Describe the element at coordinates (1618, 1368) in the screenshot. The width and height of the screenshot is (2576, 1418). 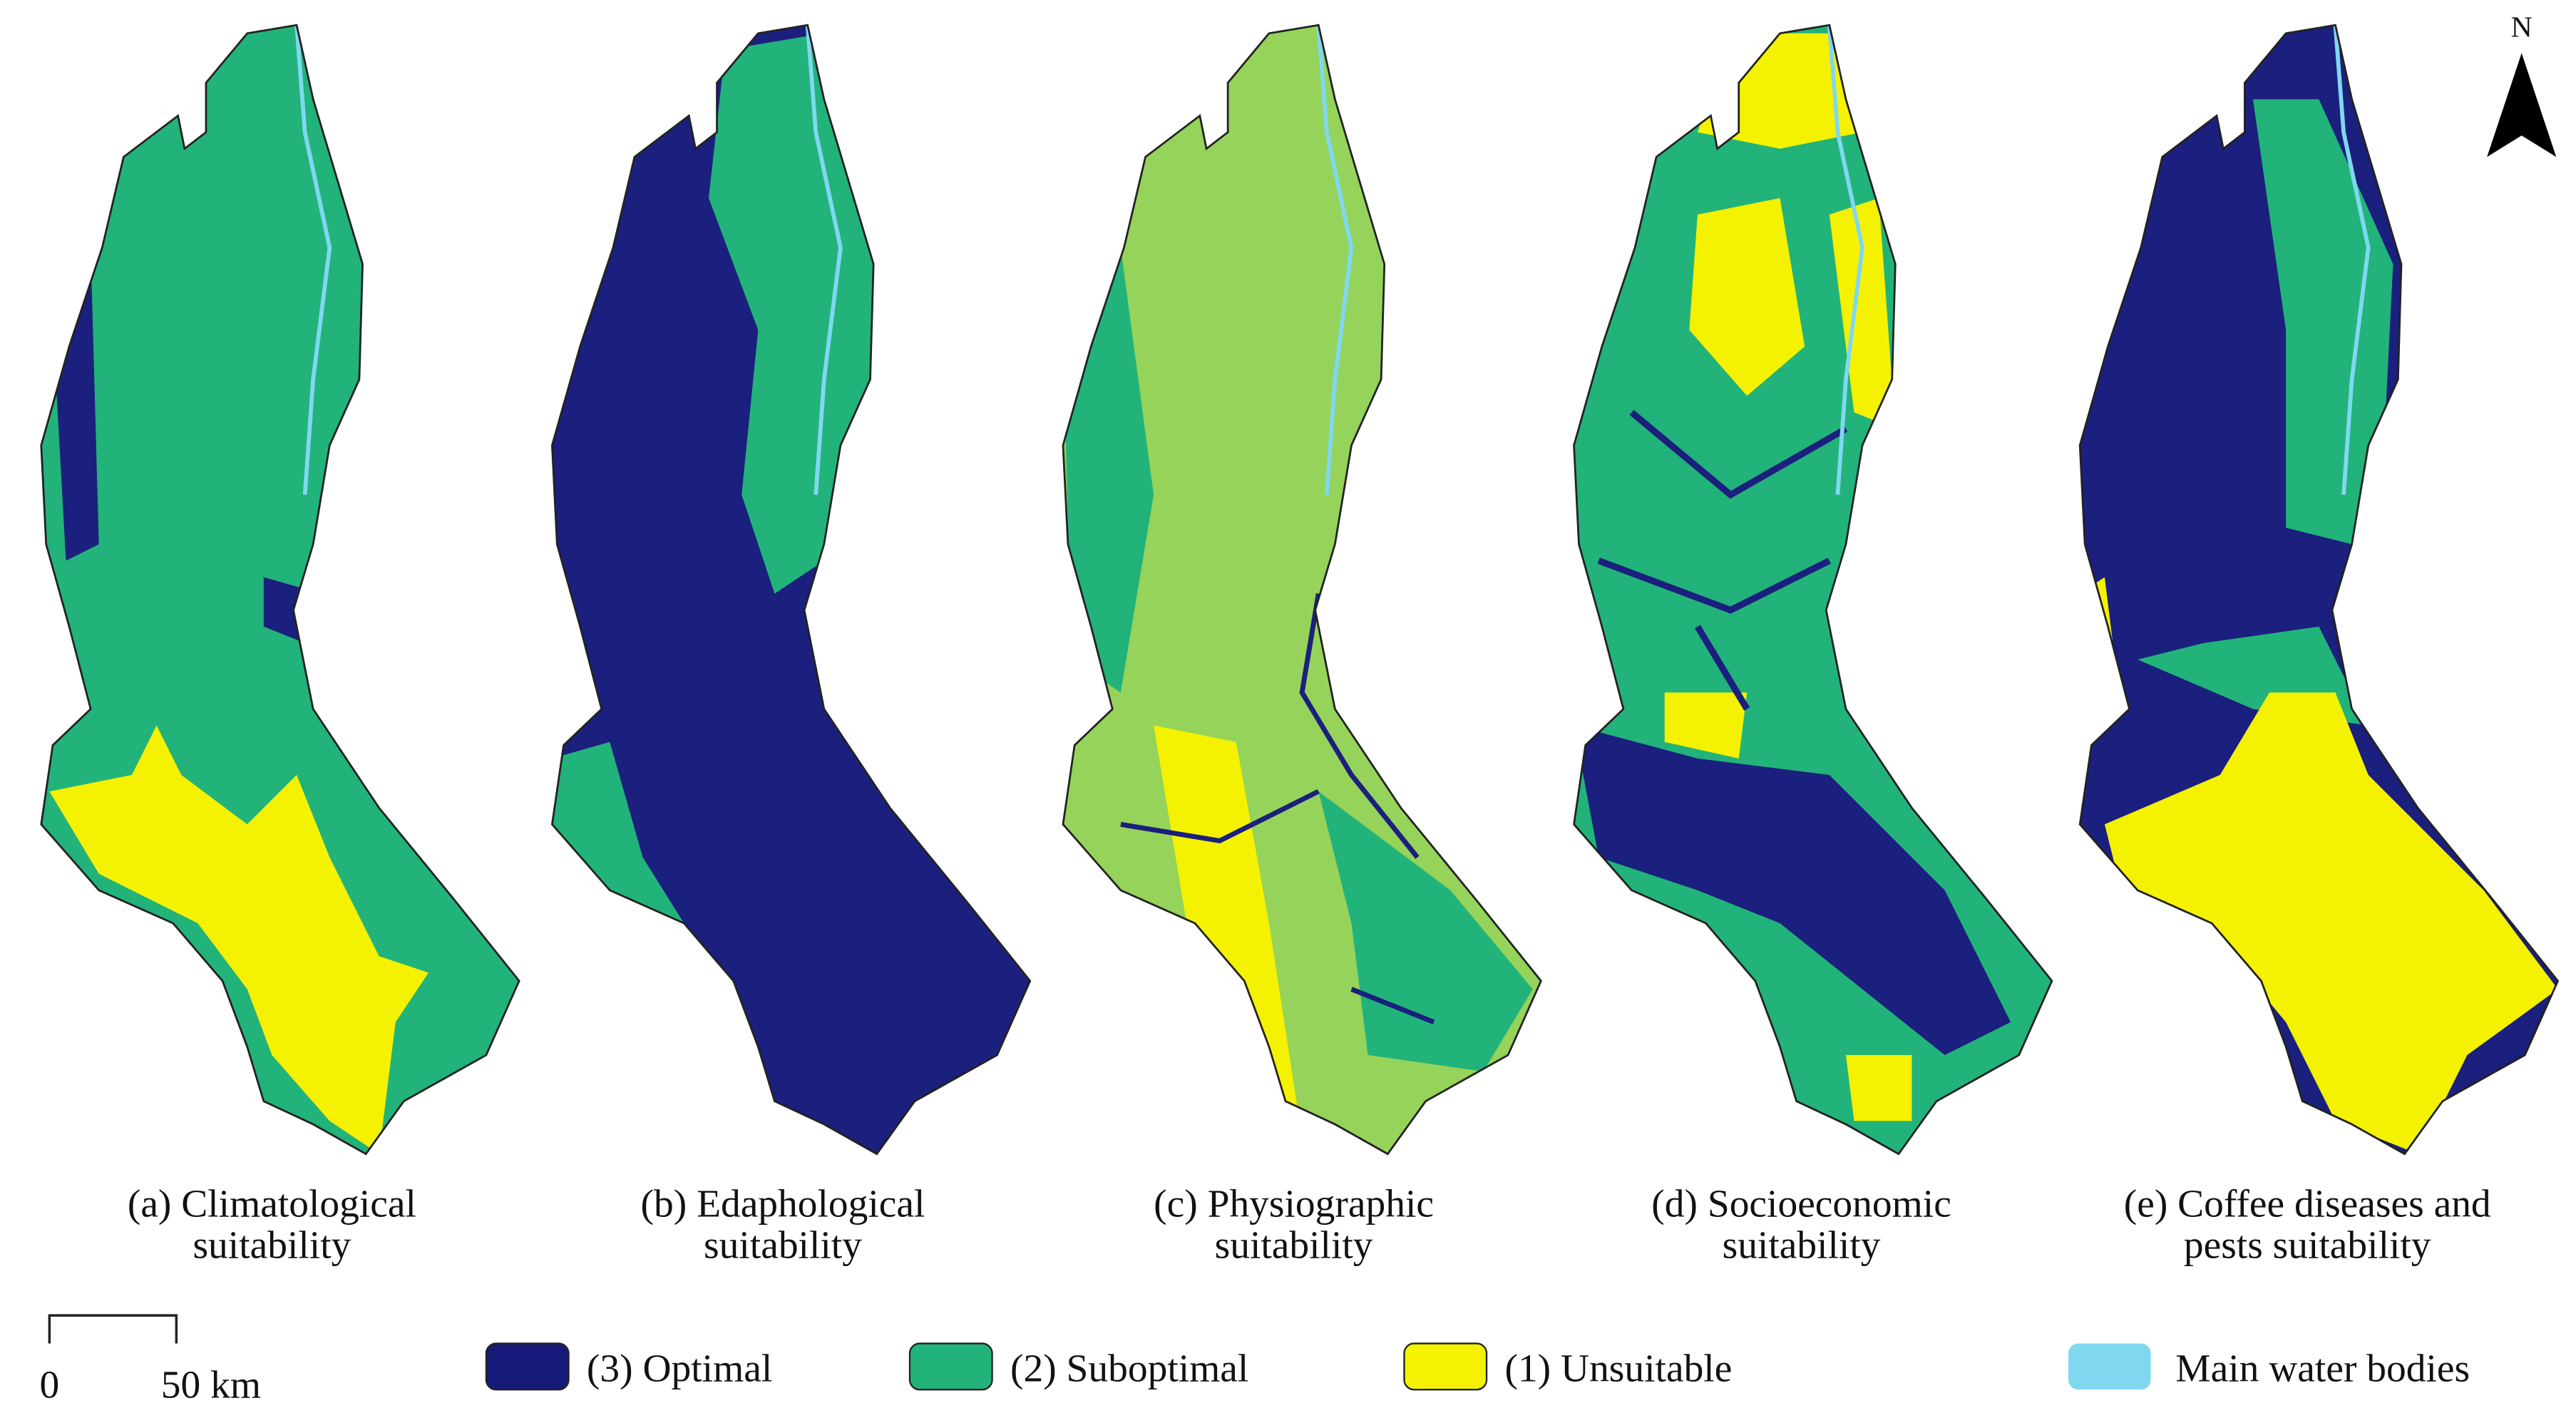
I see `legend-label: (1) Unsuitable` at that location.